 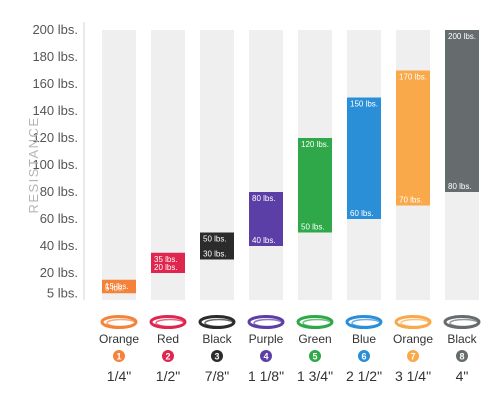 I want to click on band-size-label: 1 3/4", so click(x=315, y=376).